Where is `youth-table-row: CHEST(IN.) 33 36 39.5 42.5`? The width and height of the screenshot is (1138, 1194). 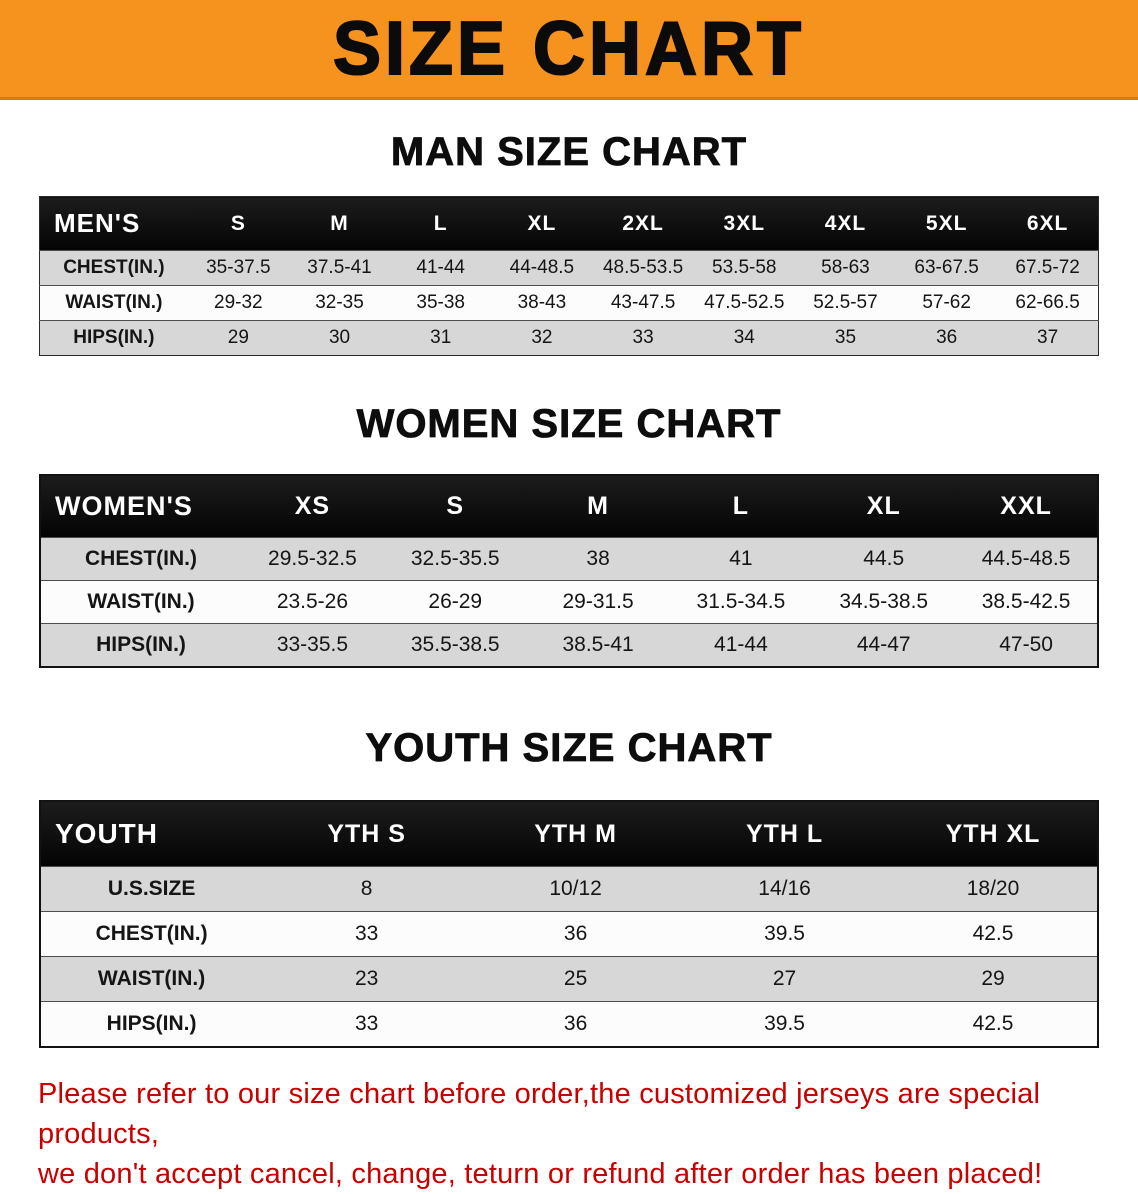
youth-table-row: CHEST(IN.) 33 36 39.5 42.5 is located at coordinates (569, 934).